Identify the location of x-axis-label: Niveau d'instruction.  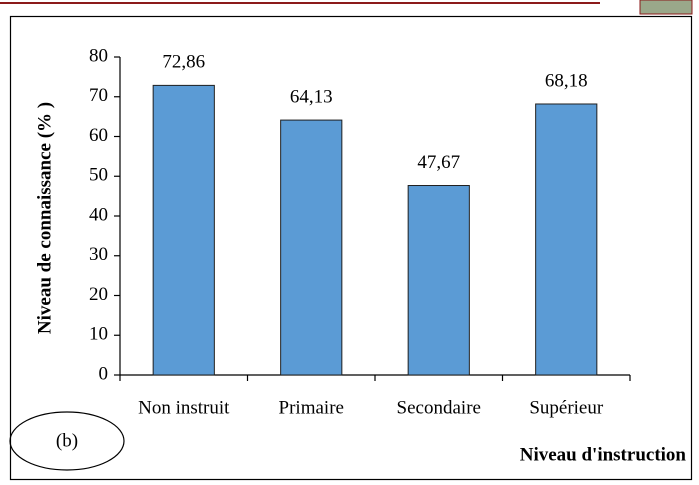
(603, 454).